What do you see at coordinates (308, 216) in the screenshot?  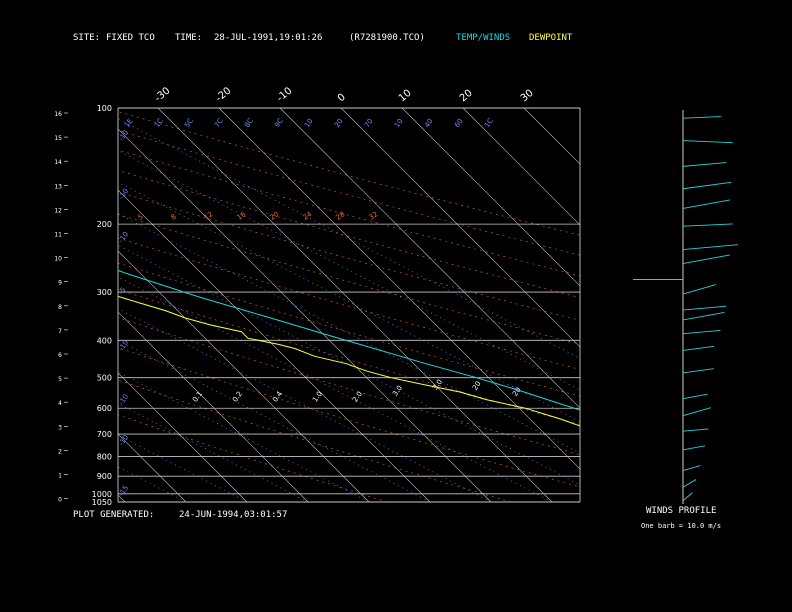 I see `adiabat-label: 24` at bounding box center [308, 216].